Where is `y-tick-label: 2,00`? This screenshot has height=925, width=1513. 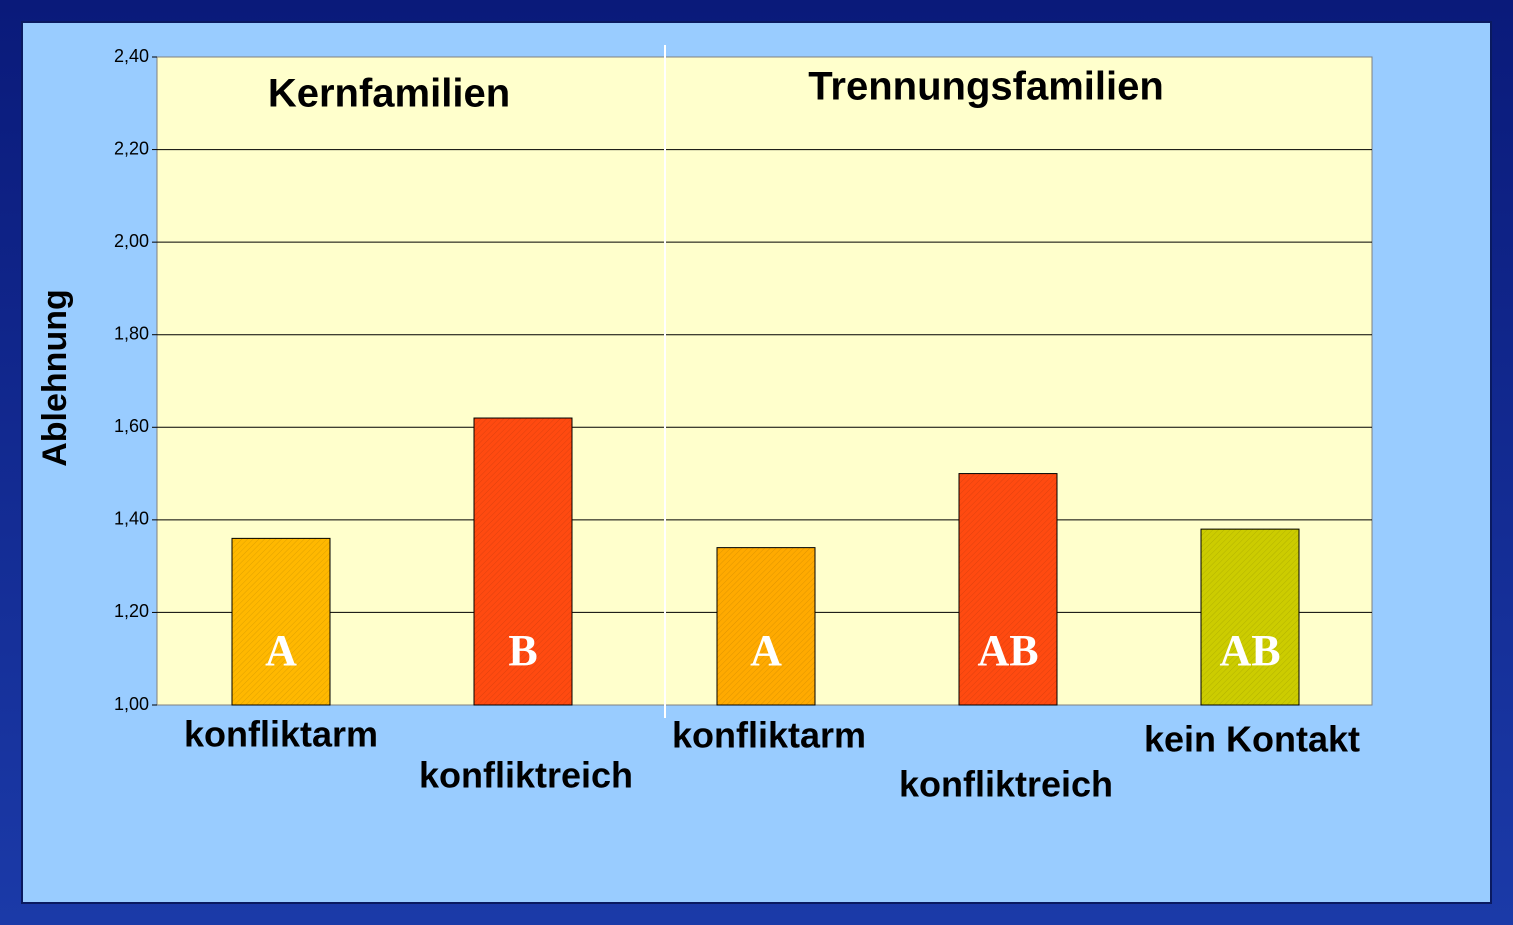 y-tick-label: 2,00 is located at coordinates (131, 241).